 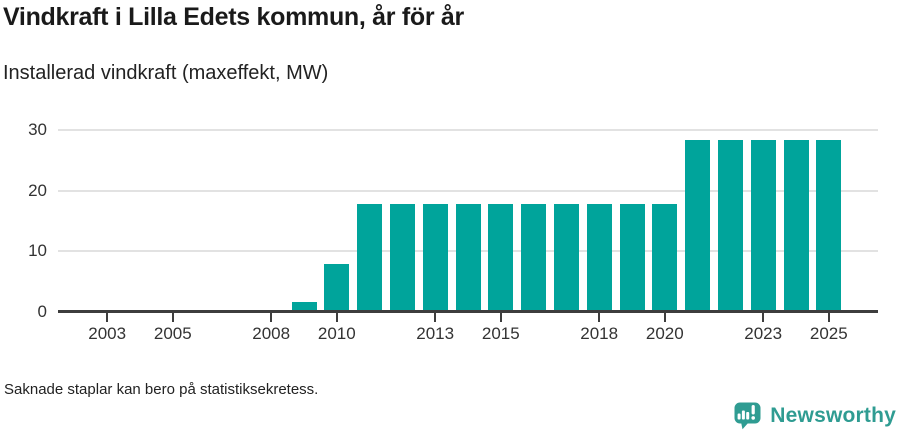 What do you see at coordinates (107, 333) in the screenshot?
I see `x-tick-label: 2003` at bounding box center [107, 333].